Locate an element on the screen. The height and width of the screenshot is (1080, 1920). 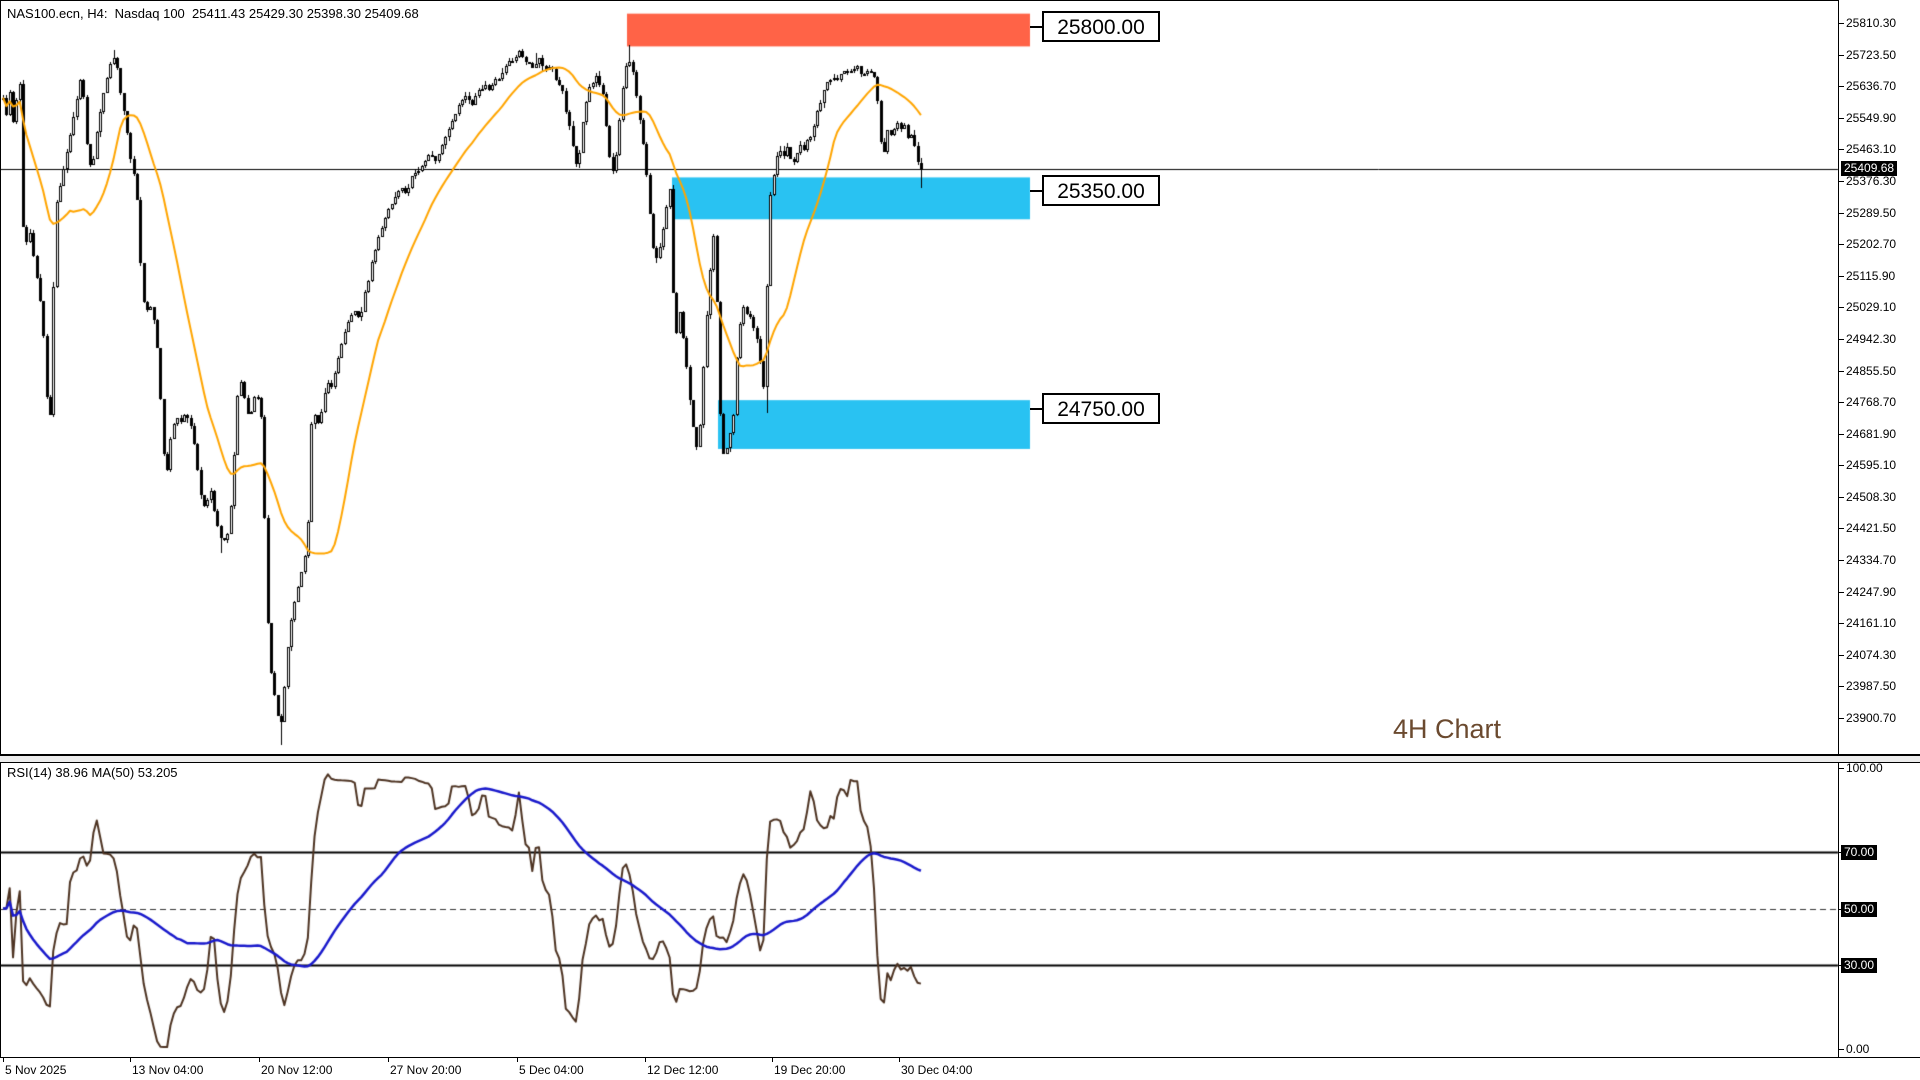
zone-price-label: 24750.00 is located at coordinates (1101, 408).